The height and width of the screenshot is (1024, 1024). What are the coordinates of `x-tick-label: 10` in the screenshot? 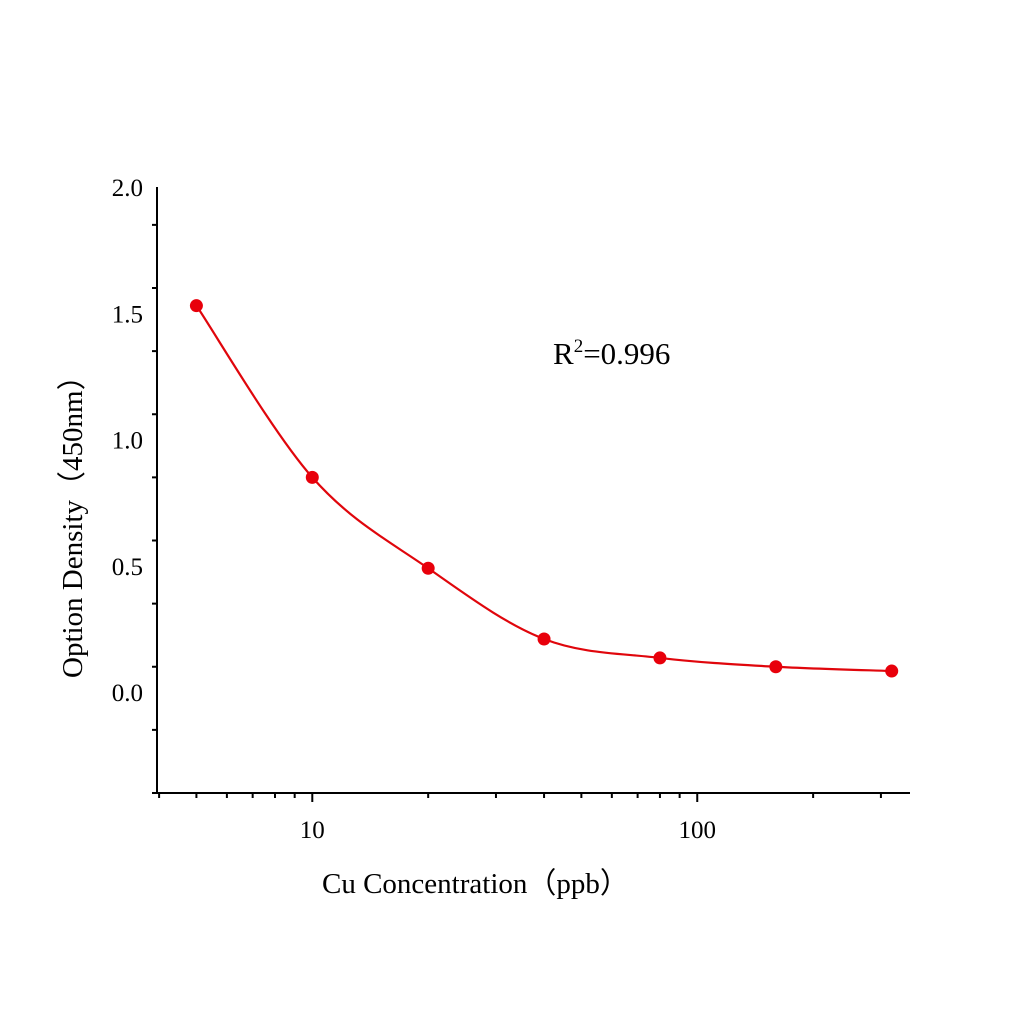 It's located at (312, 830).